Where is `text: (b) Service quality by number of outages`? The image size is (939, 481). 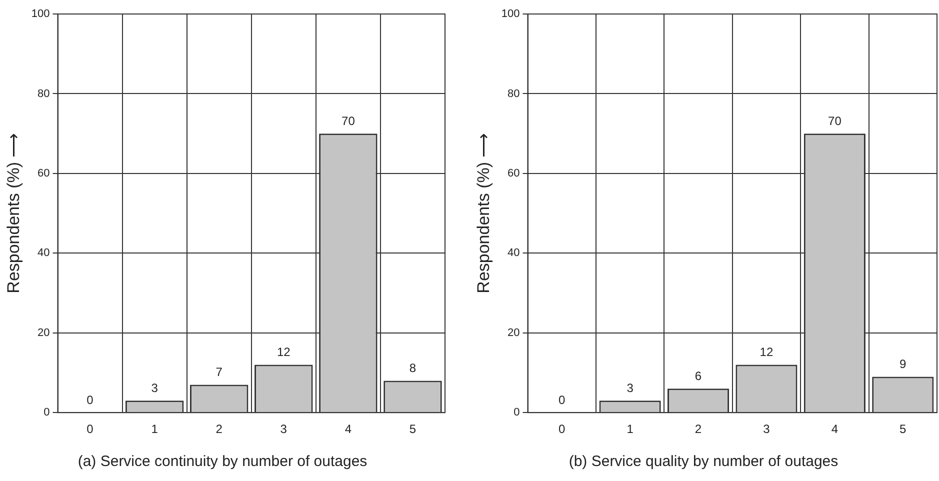 text: (b) Service quality by number of outages is located at coordinates (703, 461).